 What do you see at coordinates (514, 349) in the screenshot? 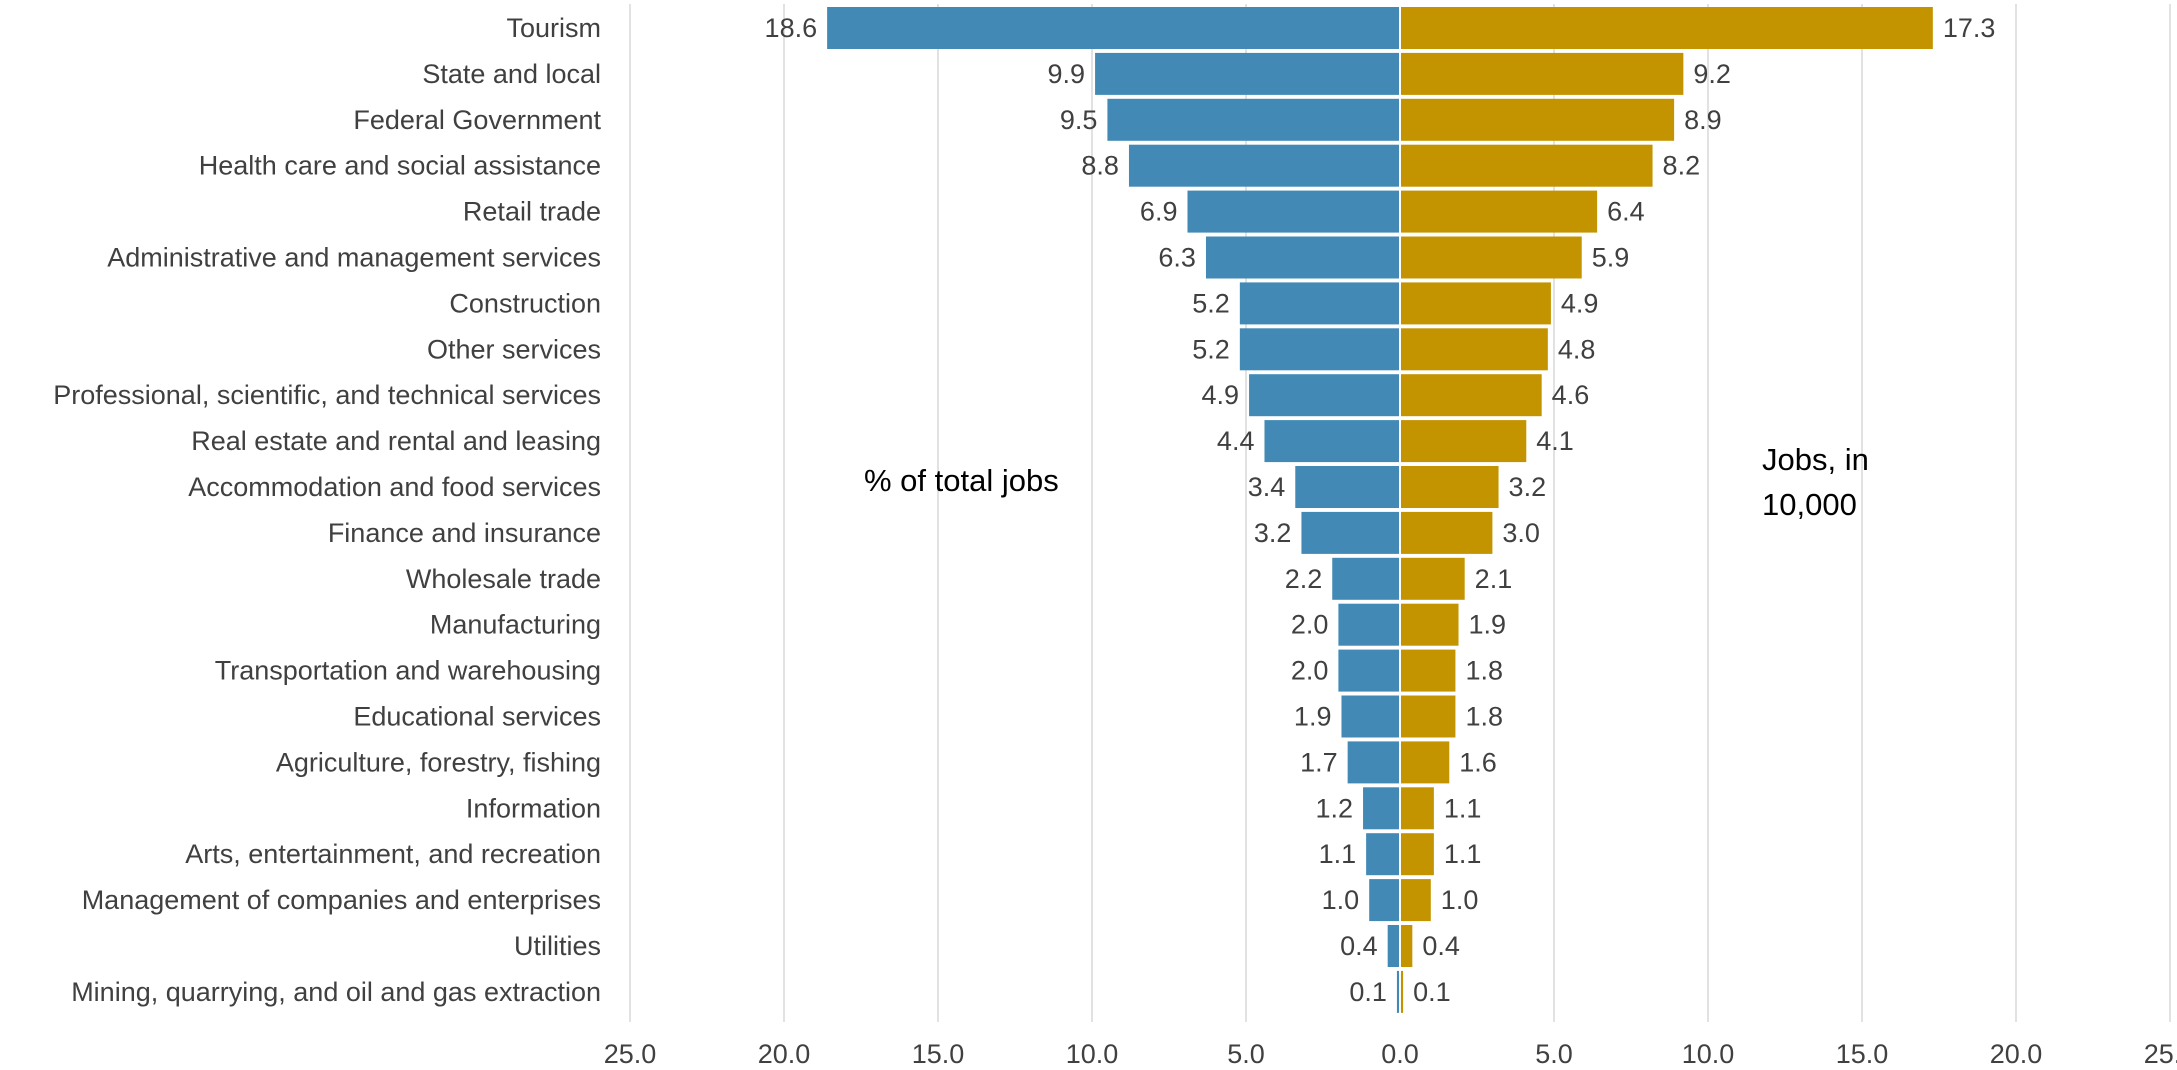
I see `category-label: Other services` at bounding box center [514, 349].